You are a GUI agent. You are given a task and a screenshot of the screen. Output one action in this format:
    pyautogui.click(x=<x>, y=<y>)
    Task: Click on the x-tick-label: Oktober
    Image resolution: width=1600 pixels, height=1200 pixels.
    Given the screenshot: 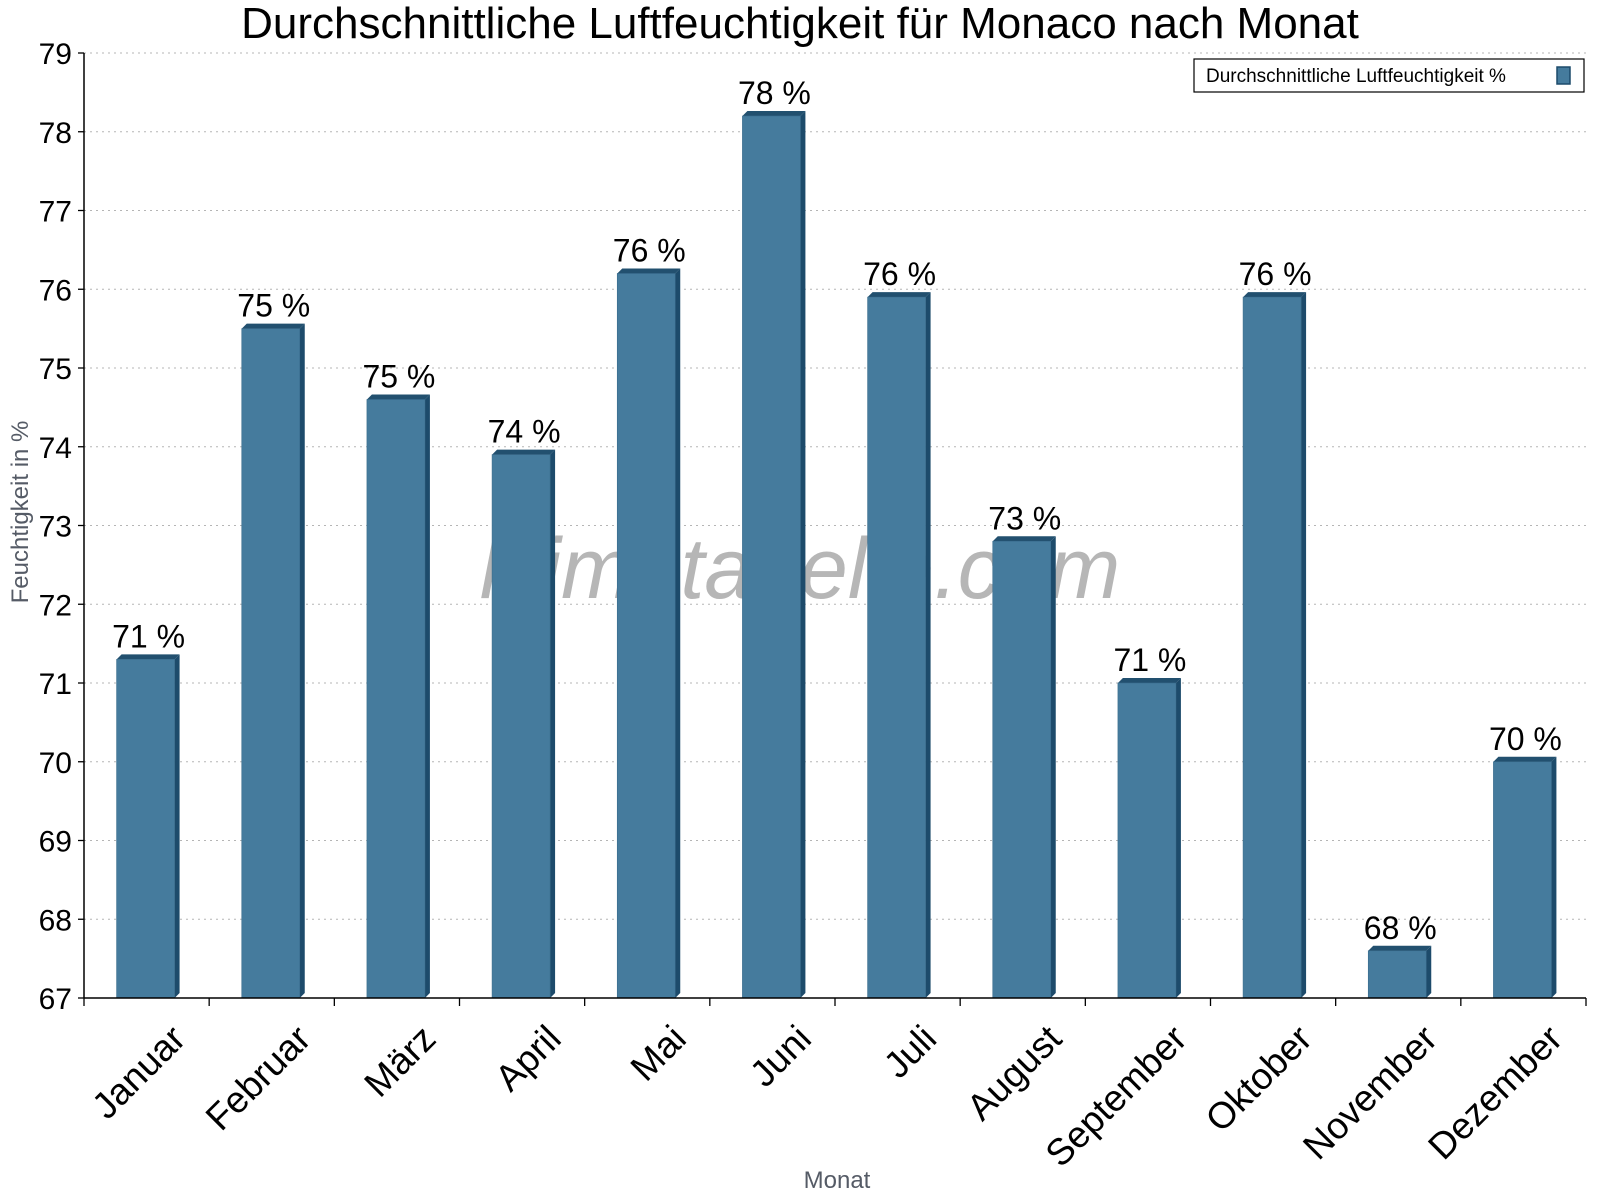 What is the action you would take?
    pyautogui.click(x=1259, y=1079)
    